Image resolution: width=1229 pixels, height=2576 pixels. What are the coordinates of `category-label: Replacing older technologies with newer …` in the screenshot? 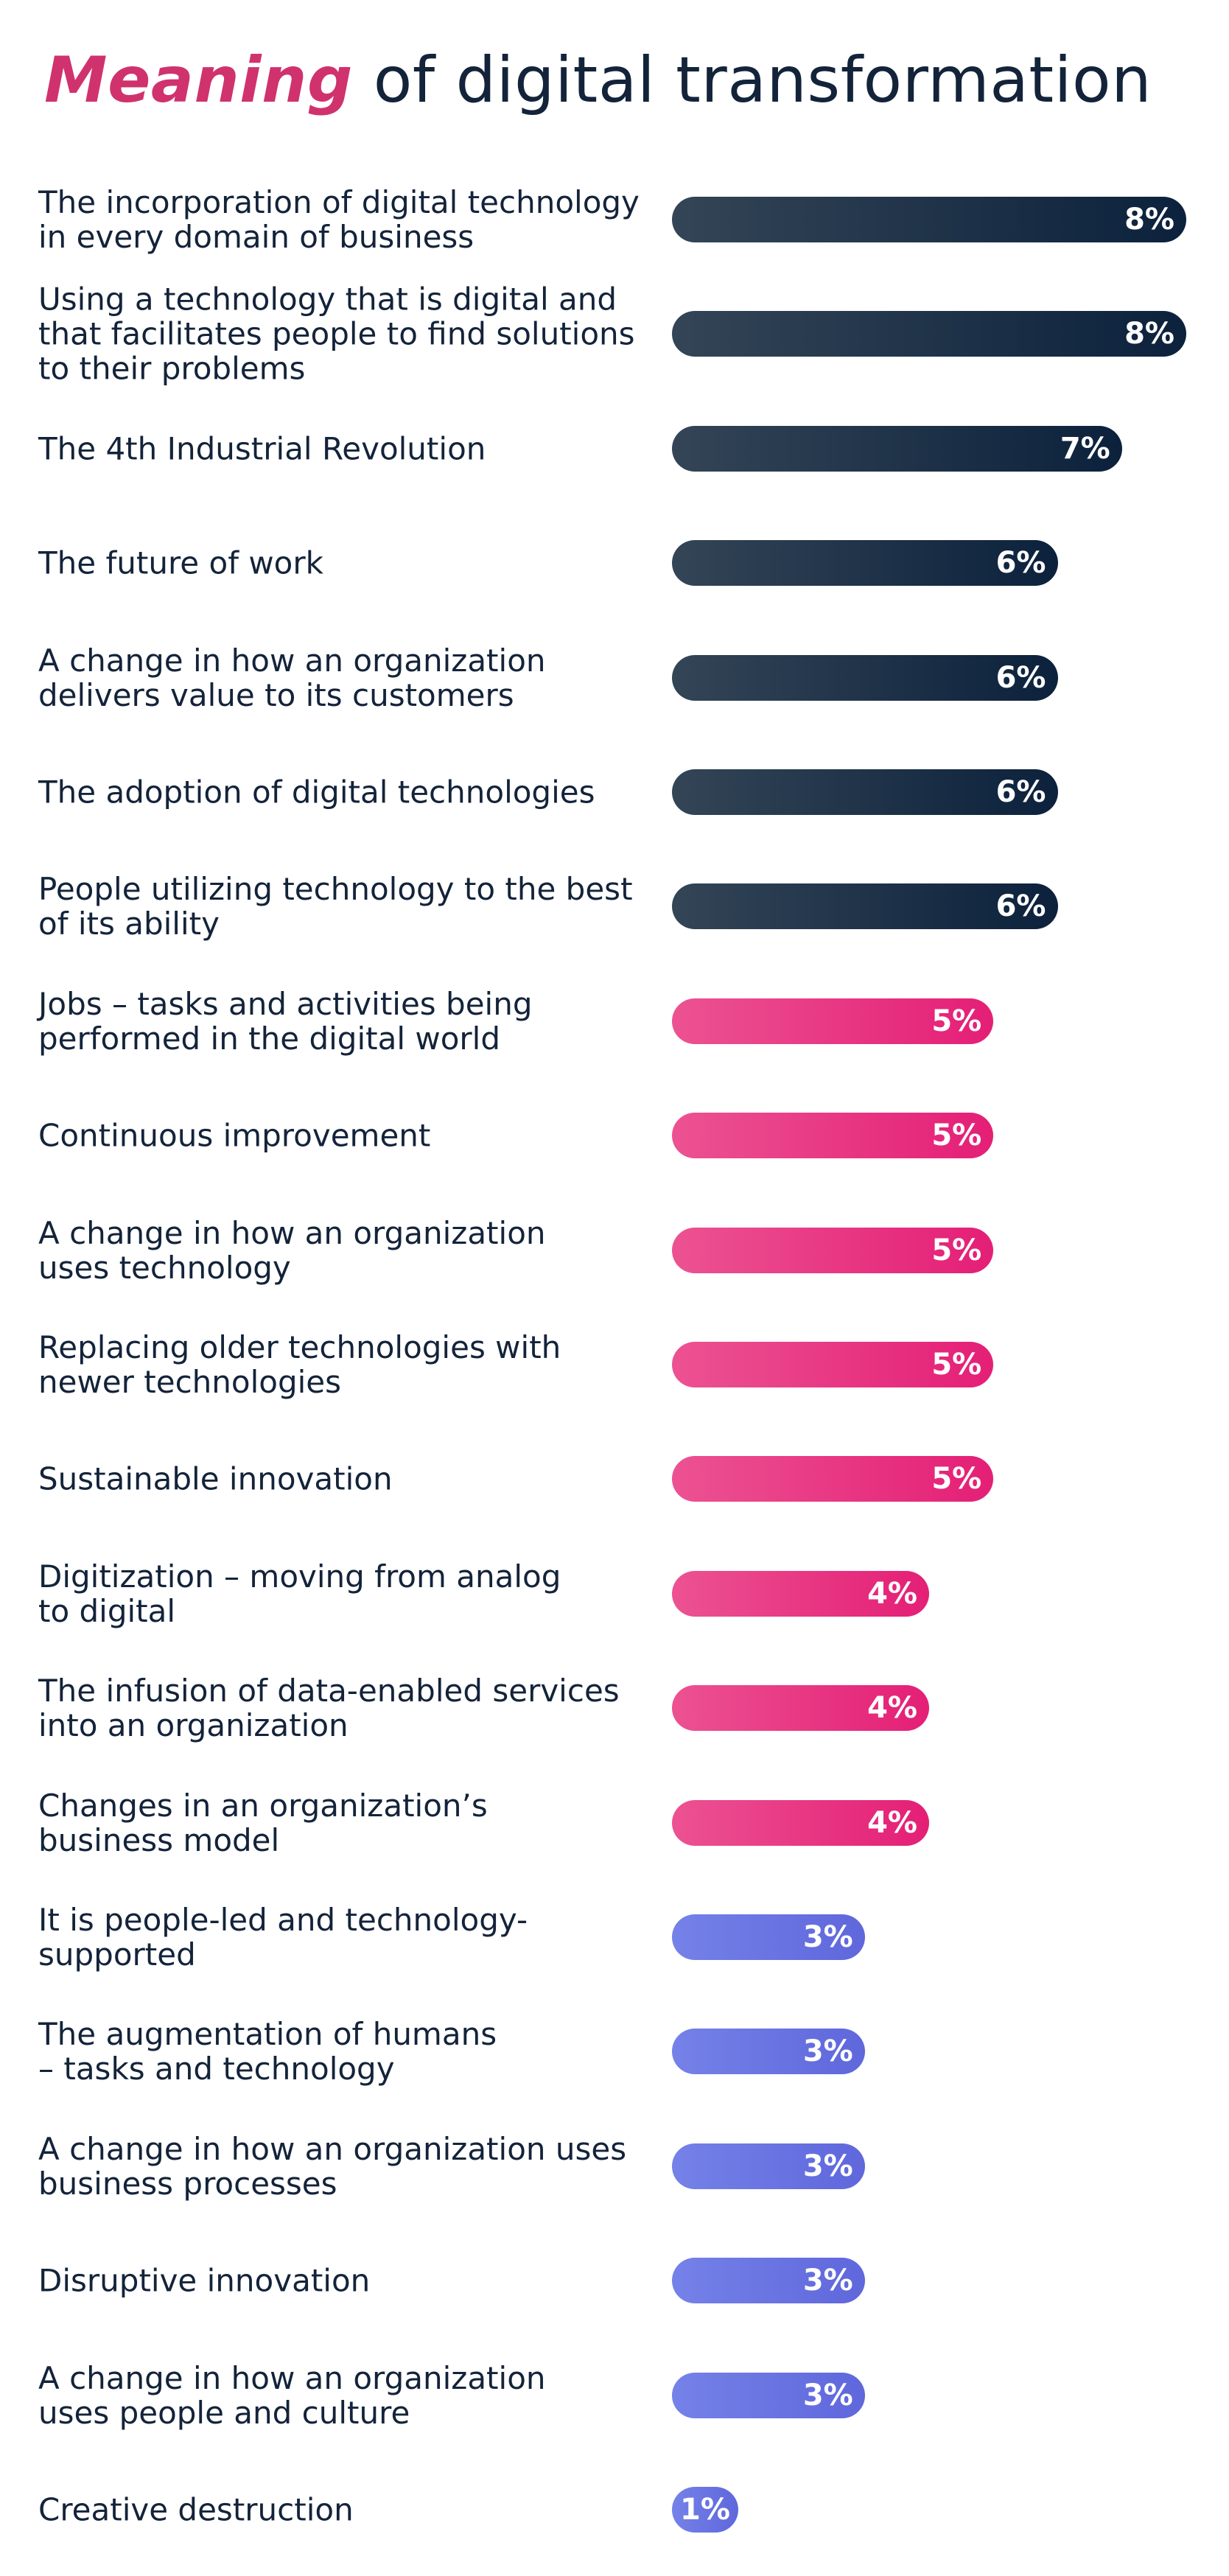 It's located at (299, 1364).